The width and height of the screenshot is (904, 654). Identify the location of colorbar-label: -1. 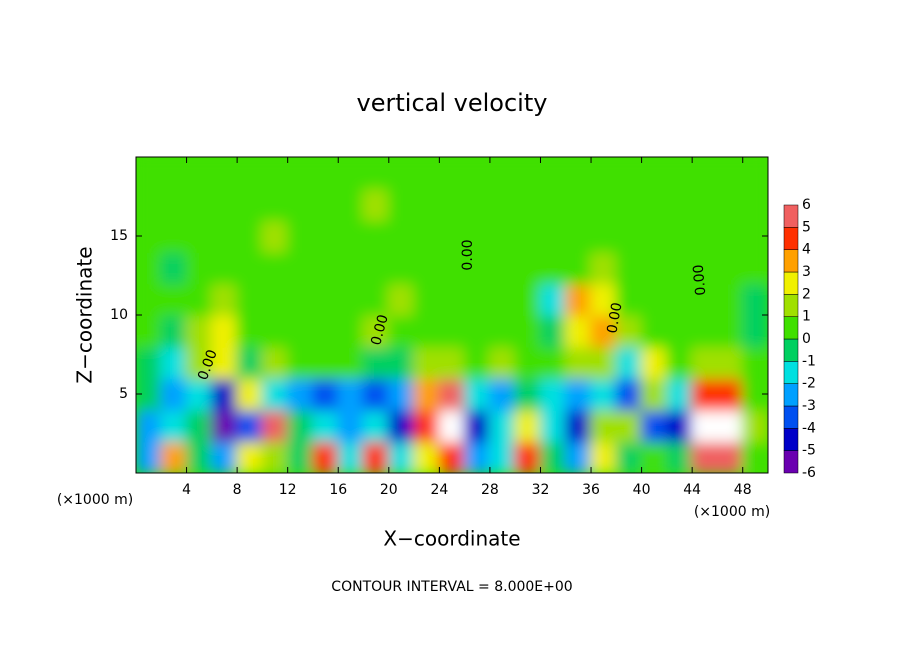
(809, 361).